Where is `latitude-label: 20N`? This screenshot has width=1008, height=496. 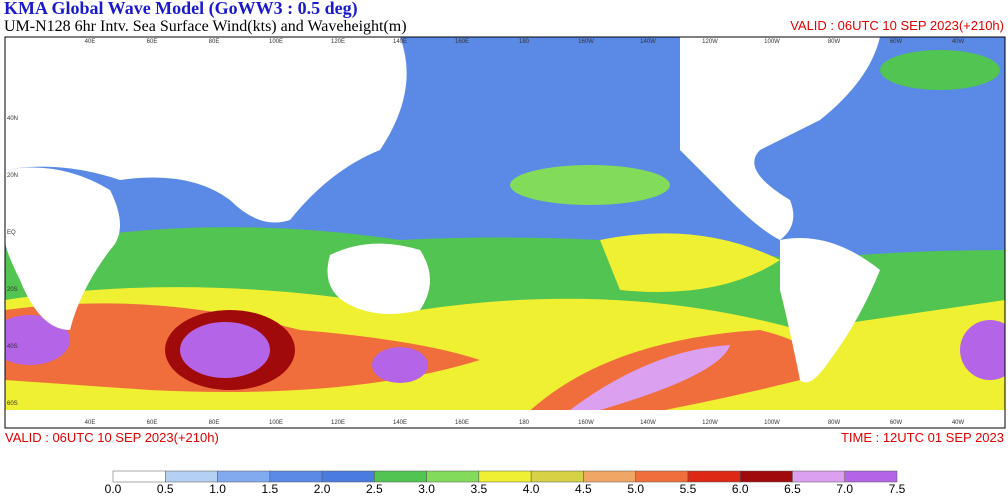
latitude-label: 20N is located at coordinates (12, 176).